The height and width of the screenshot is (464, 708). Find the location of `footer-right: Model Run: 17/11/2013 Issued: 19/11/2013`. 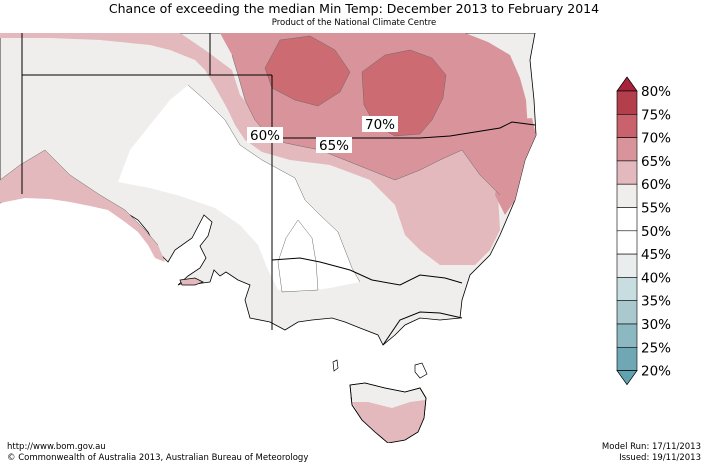

footer-right: Model Run: 17/11/2013 Issued: 19/11/2013 is located at coordinates (651, 453).